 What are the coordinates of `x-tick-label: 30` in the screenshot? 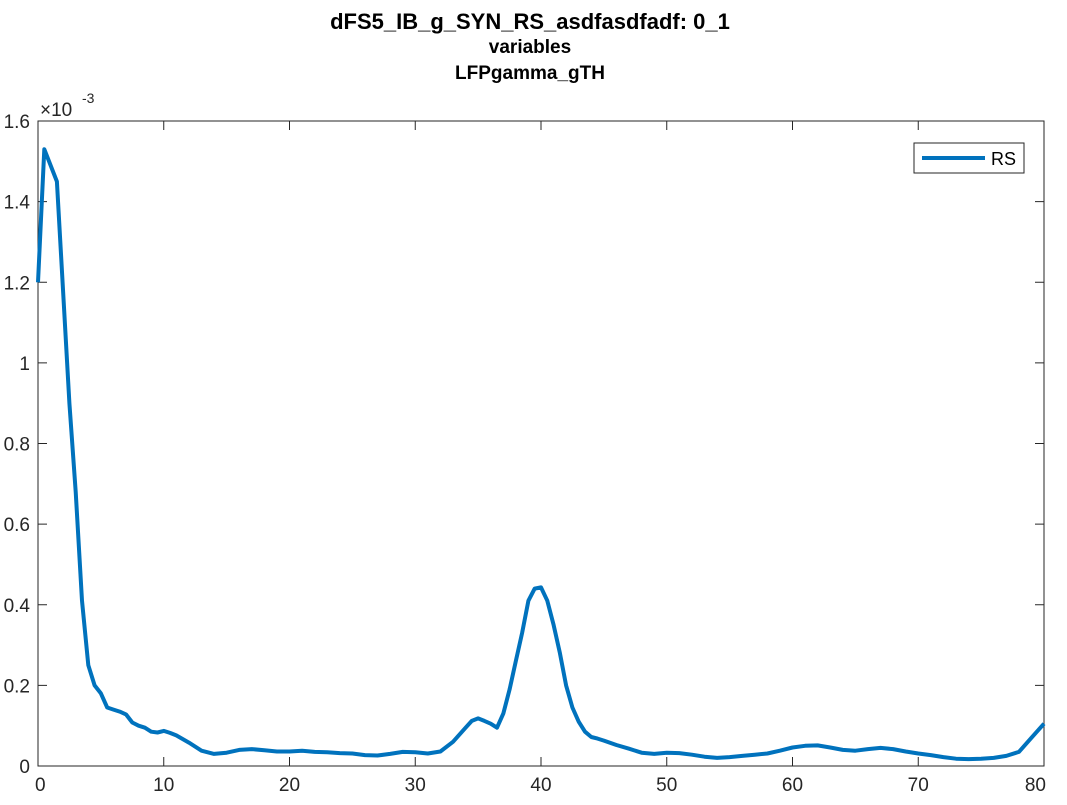 It's located at (415, 785).